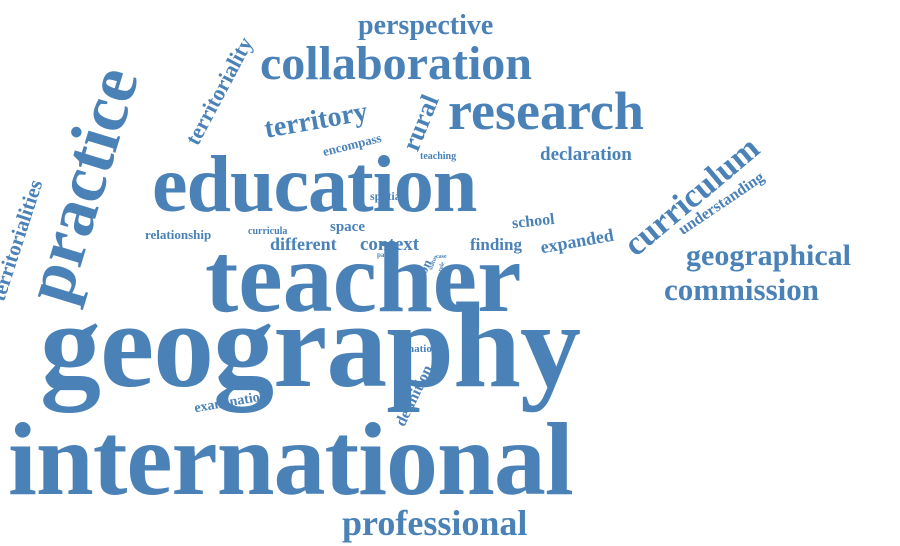  Describe the element at coordinates (427, 349) in the screenshot. I see `word-national: national` at that location.